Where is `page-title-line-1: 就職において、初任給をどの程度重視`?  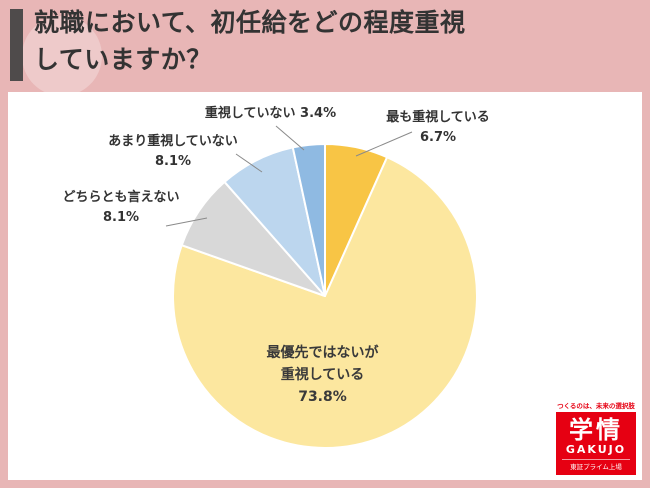 page-title-line-1: 就職において、初任給をどの程度重視 is located at coordinates (250, 22).